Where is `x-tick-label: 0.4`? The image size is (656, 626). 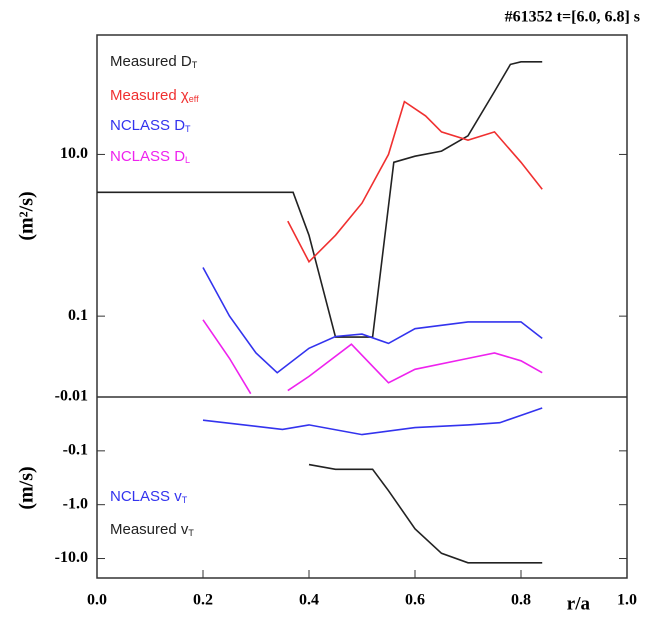
x-tick-label: 0.4 is located at coordinates (309, 600).